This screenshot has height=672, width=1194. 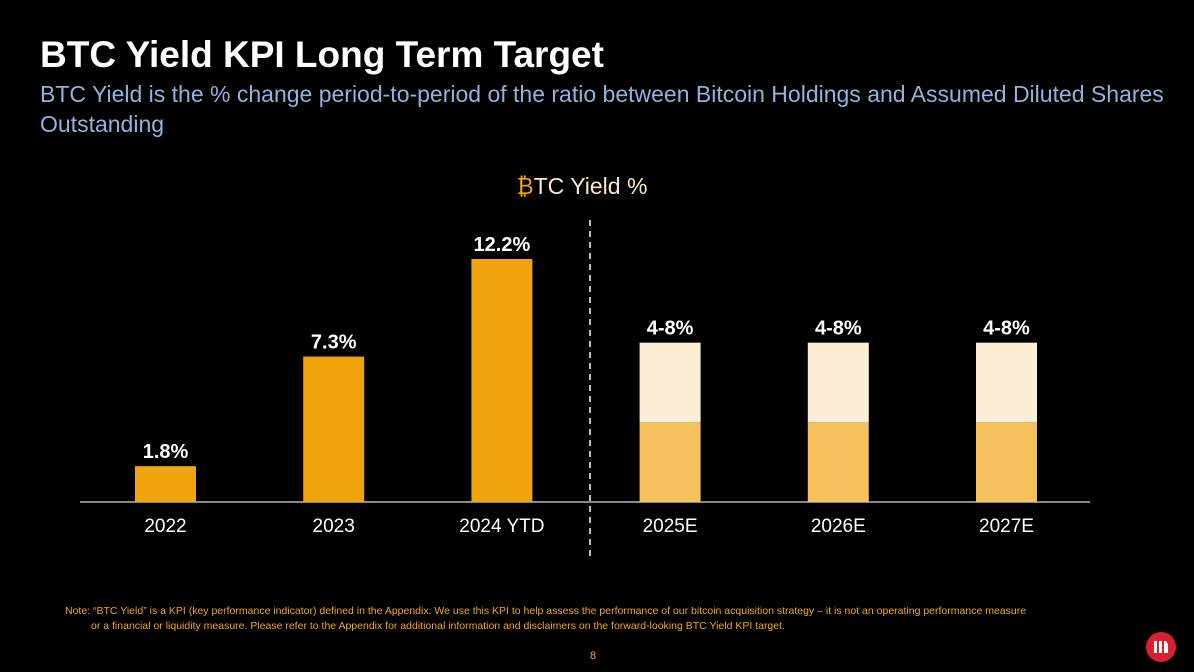 I want to click on bar-low-2025e, so click(x=670, y=462).